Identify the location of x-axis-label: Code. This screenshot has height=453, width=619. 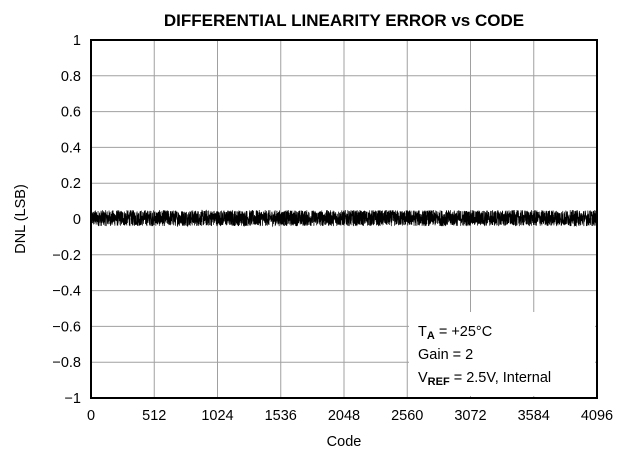
(344, 442).